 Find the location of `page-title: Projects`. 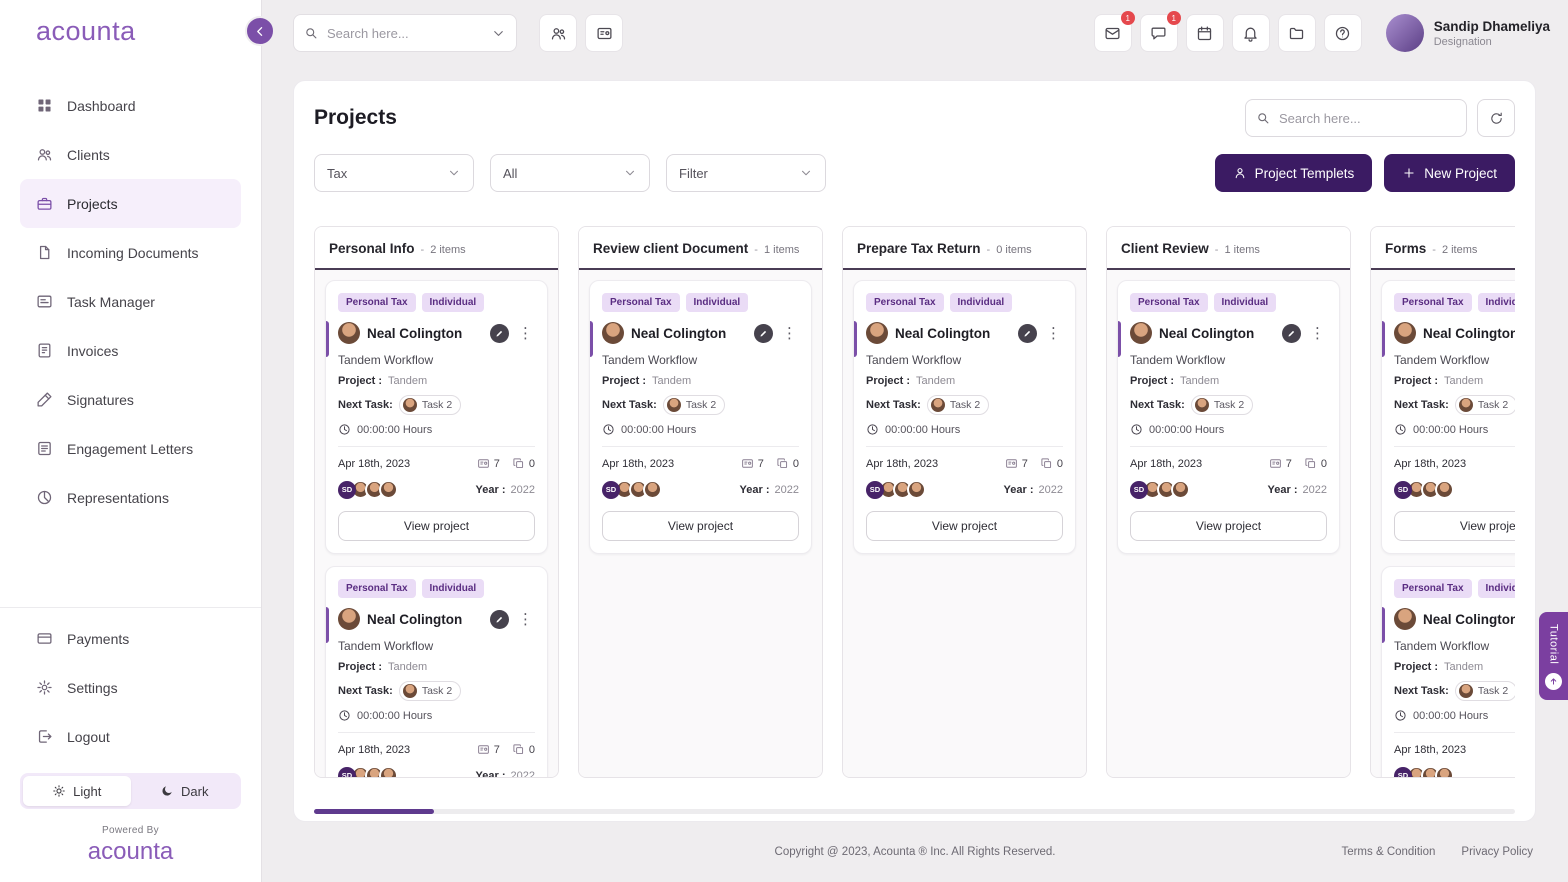

page-title: Projects is located at coordinates (355, 117).